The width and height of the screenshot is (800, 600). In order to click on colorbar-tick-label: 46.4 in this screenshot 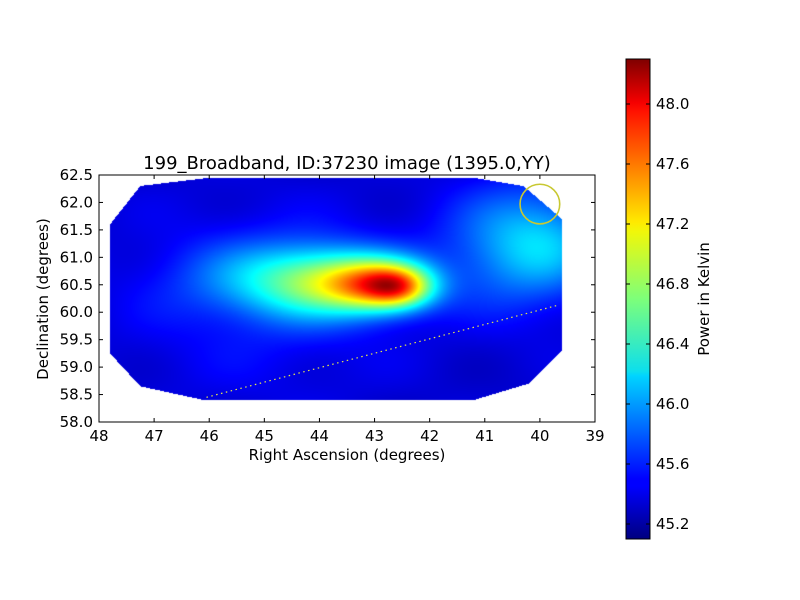, I will do `click(672, 344)`.